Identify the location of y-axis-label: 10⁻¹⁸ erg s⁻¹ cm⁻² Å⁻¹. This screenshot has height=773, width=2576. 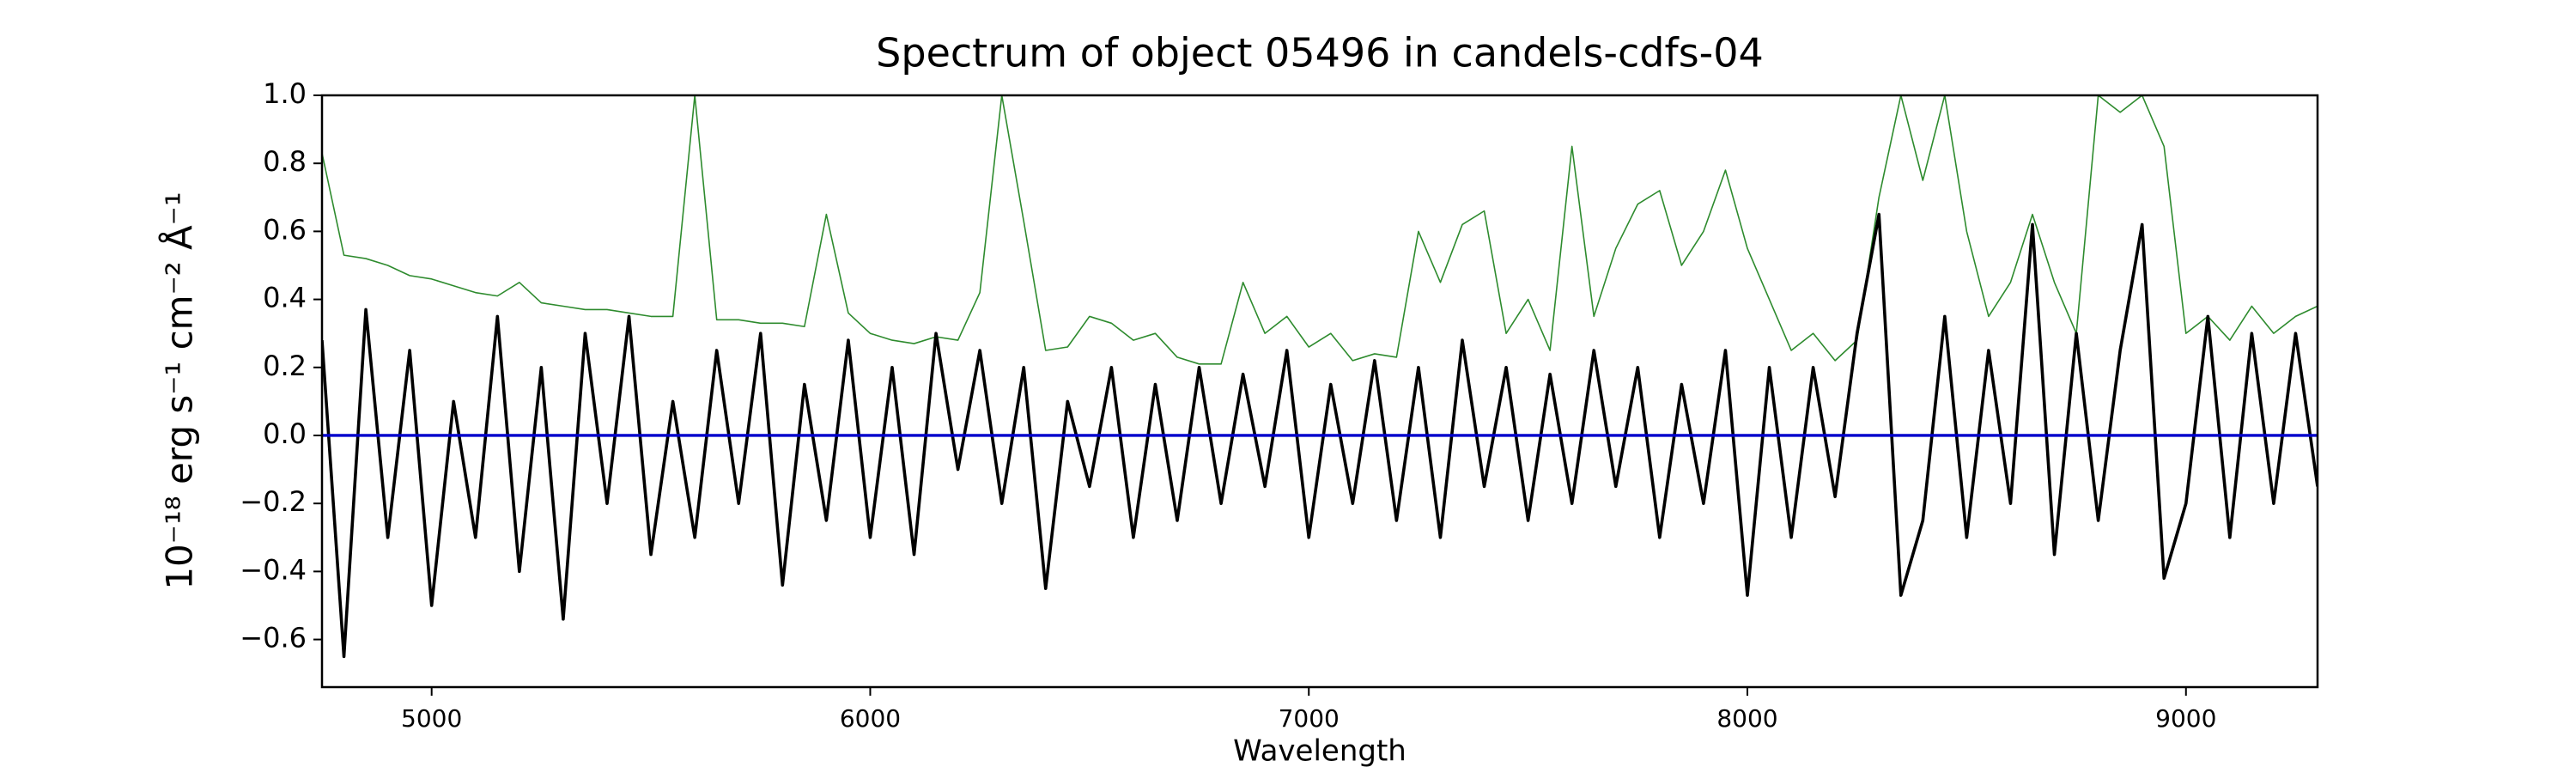
(180, 390).